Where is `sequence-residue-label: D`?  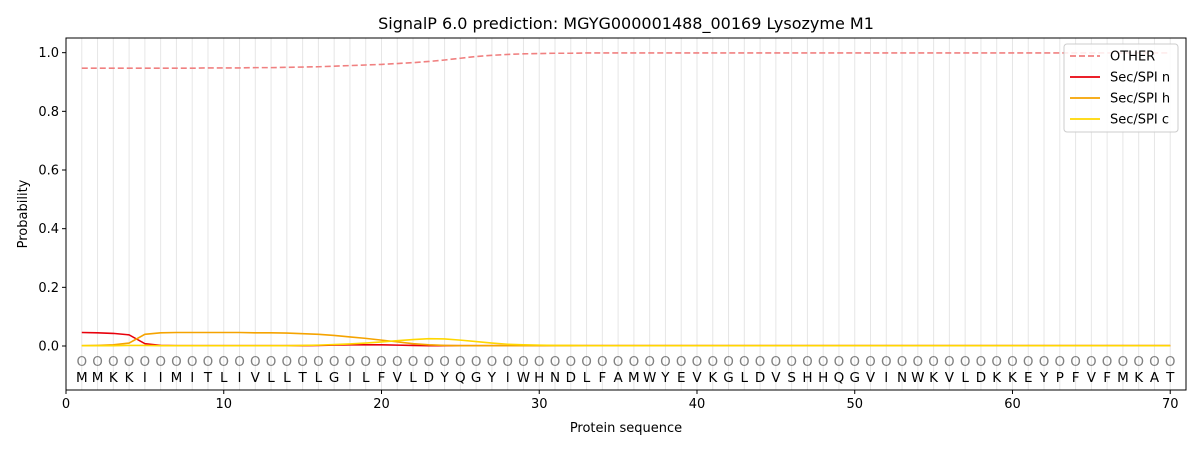 sequence-residue-label: D is located at coordinates (571, 378).